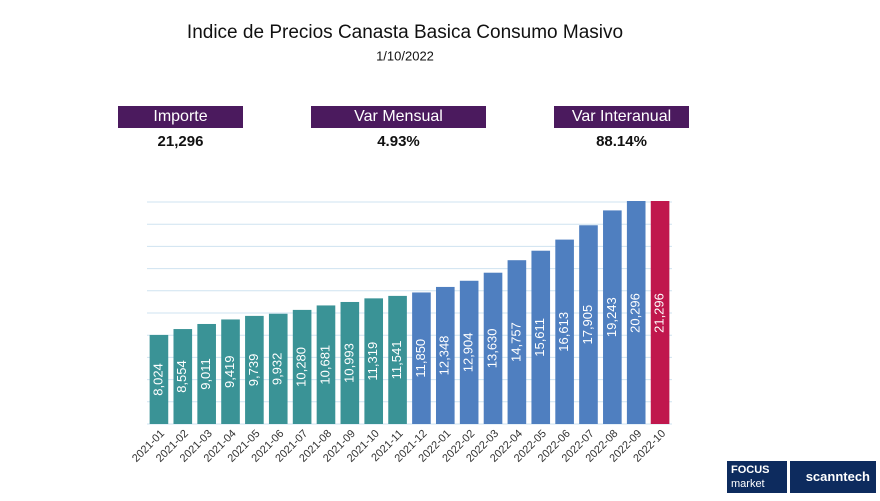 The width and height of the screenshot is (880, 501). Describe the element at coordinates (398, 141) in the screenshot. I see `kpi-value: 4.93%` at that location.